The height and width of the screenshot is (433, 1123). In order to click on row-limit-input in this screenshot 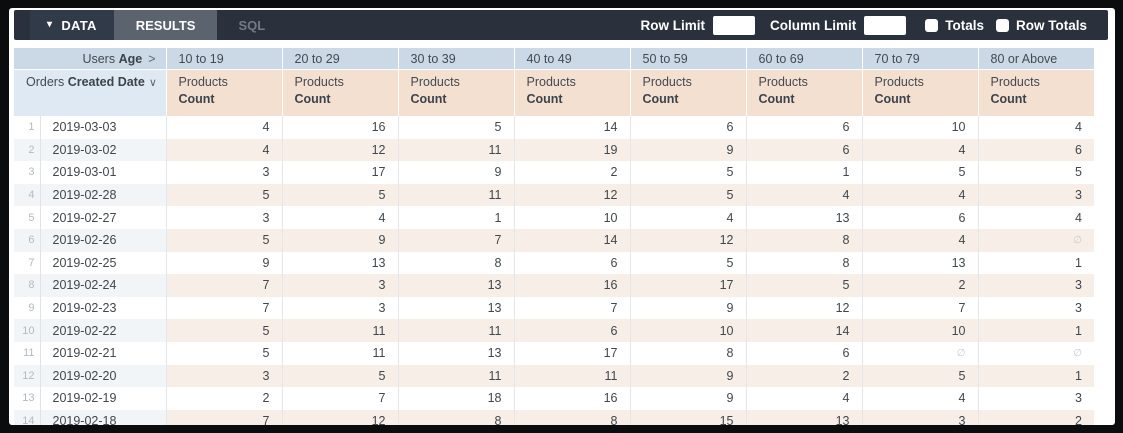, I will do `click(733, 25)`.